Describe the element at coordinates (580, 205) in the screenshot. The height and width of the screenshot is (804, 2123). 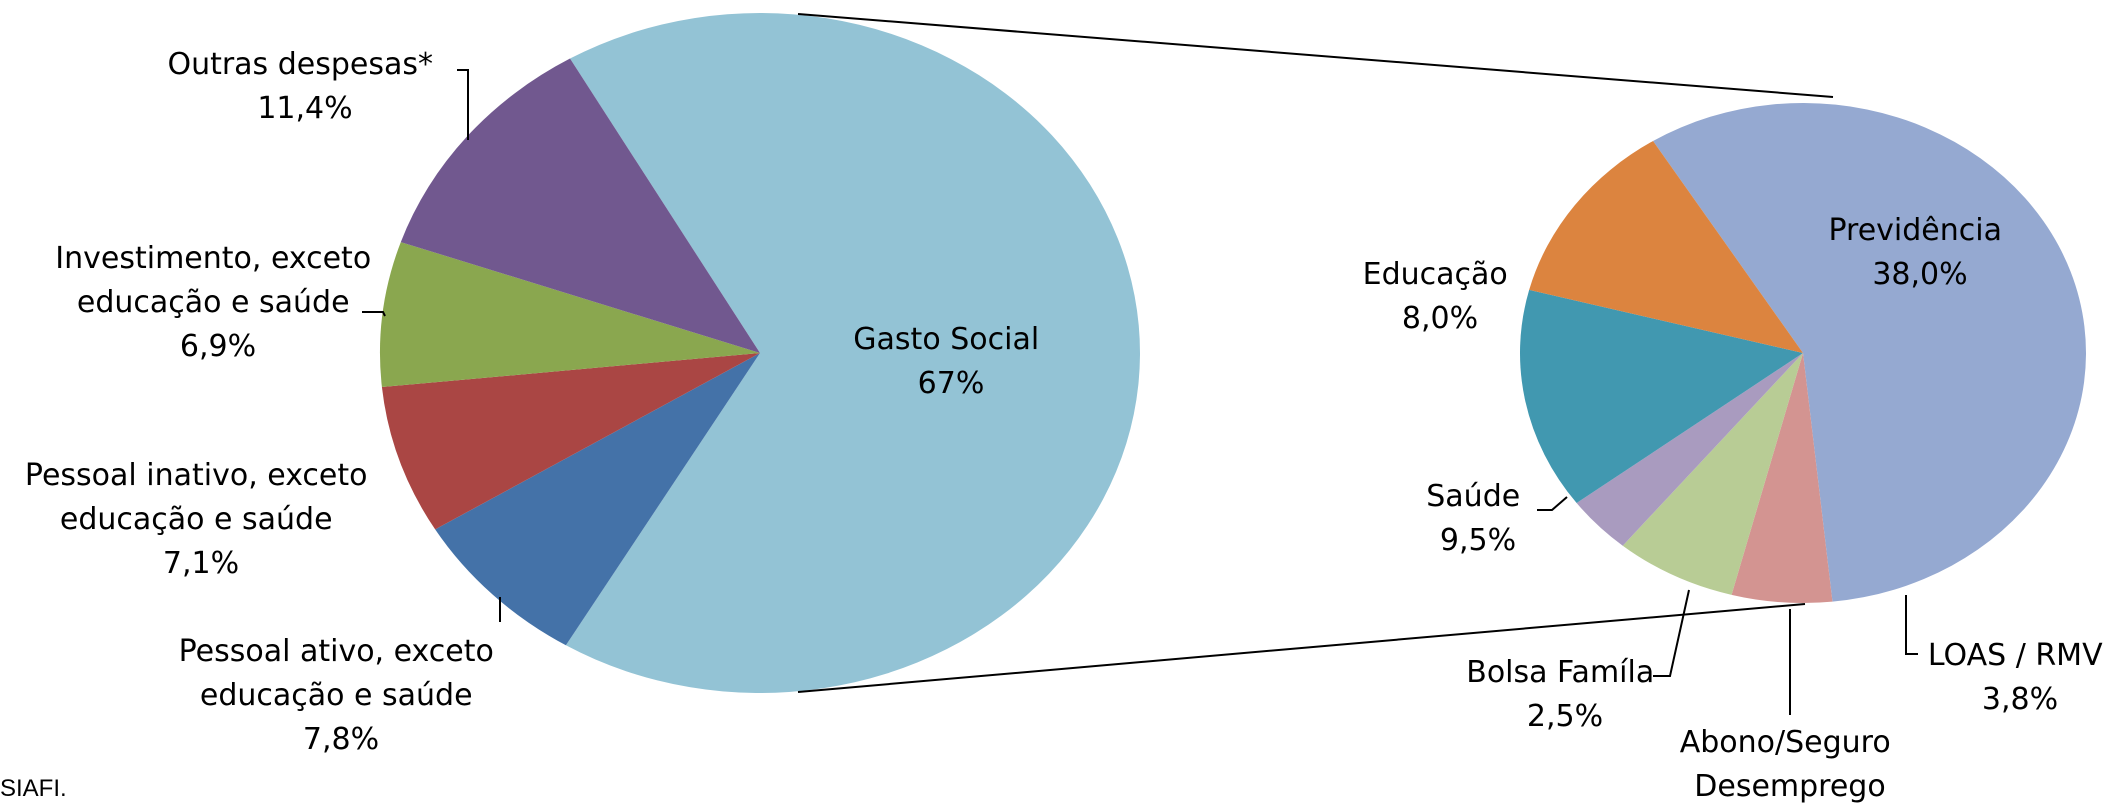
I see `pie-slice-outras-despesas` at that location.